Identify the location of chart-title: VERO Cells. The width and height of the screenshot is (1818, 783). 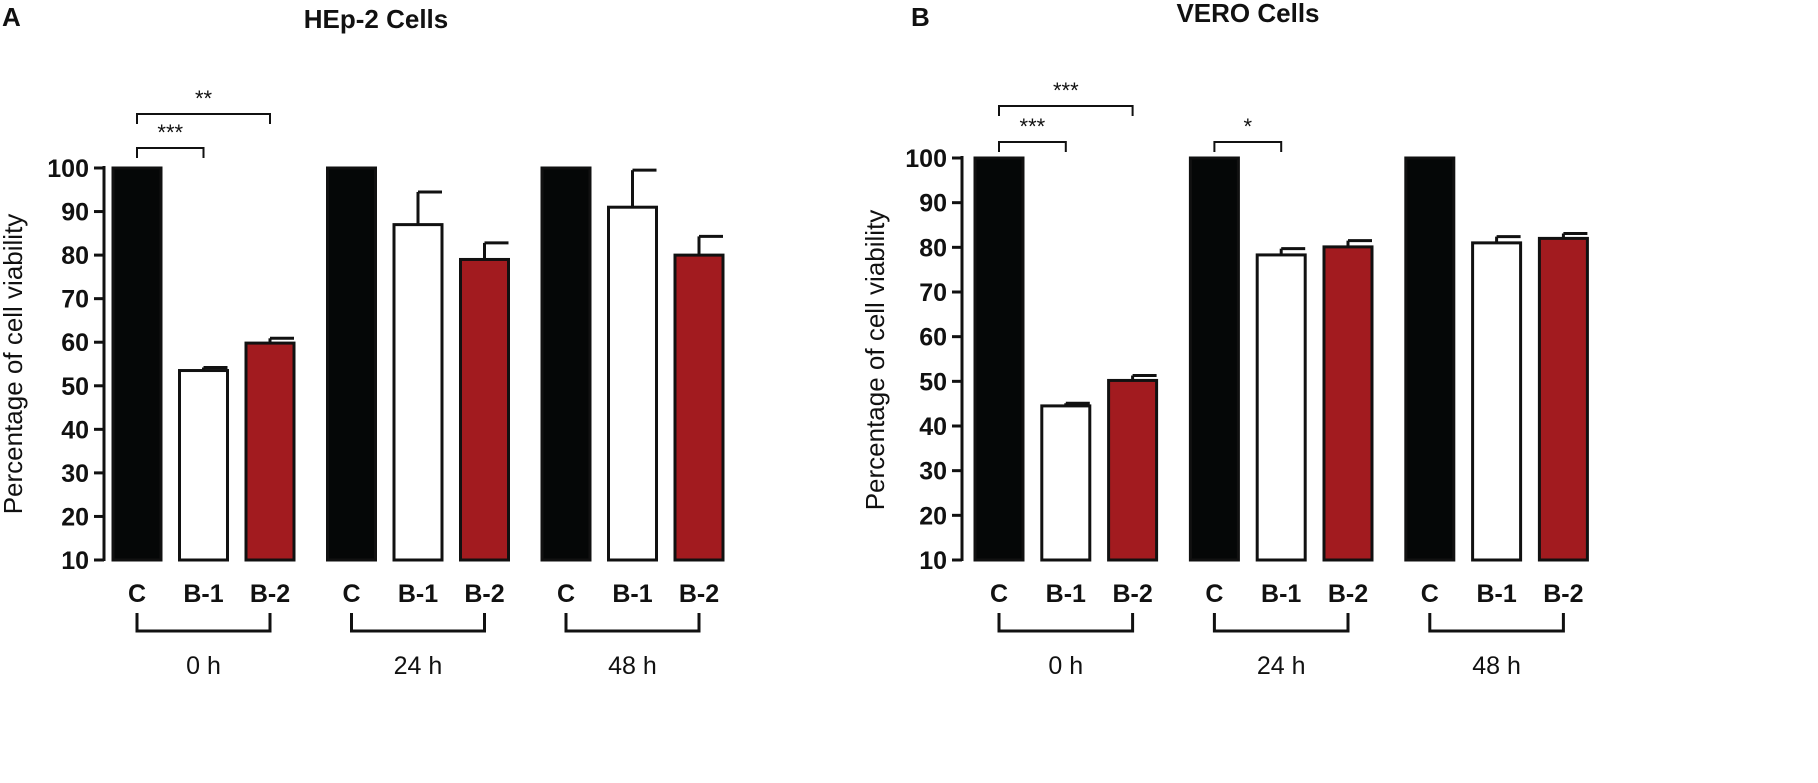
(1247, 14).